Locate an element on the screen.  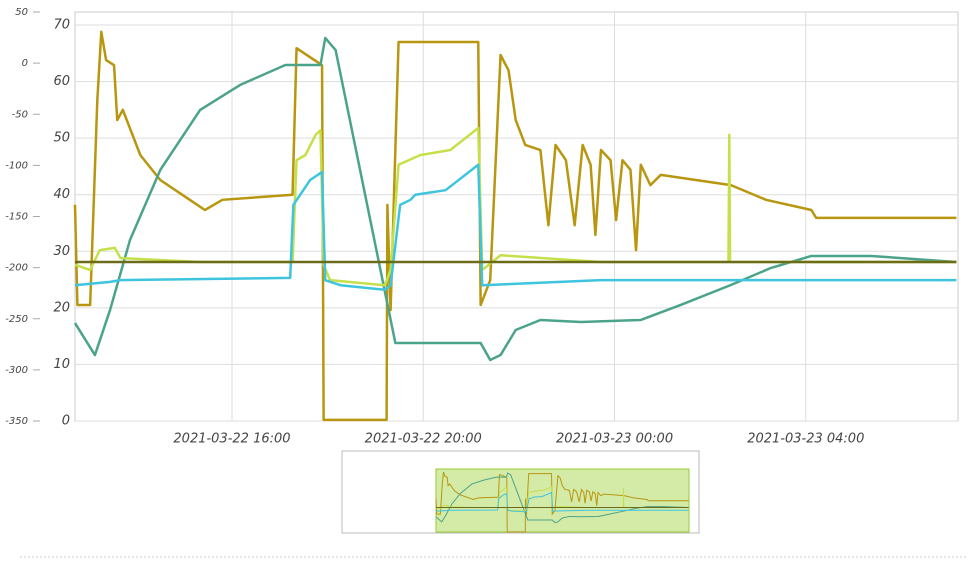
y-tick-label: 60 is located at coordinates (61, 81).